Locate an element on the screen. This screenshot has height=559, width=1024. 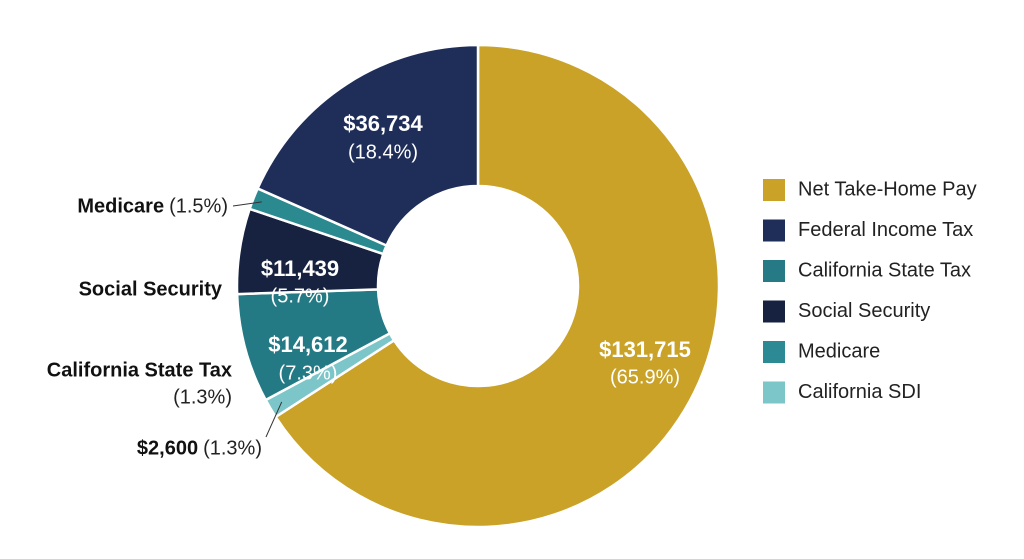
value-label: $2,600 is located at coordinates (167, 448).